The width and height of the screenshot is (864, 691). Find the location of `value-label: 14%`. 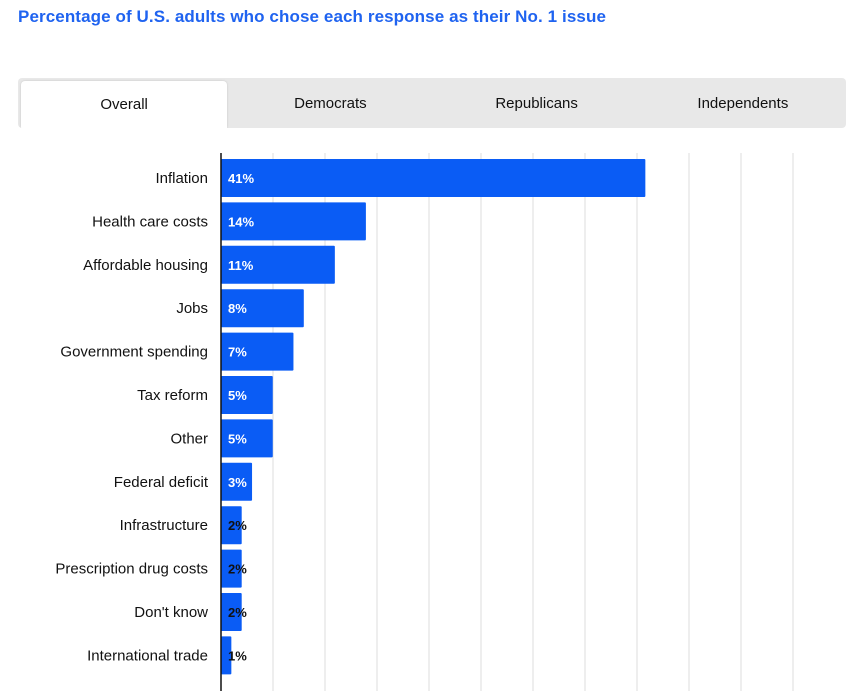

value-label: 14% is located at coordinates (241, 221).